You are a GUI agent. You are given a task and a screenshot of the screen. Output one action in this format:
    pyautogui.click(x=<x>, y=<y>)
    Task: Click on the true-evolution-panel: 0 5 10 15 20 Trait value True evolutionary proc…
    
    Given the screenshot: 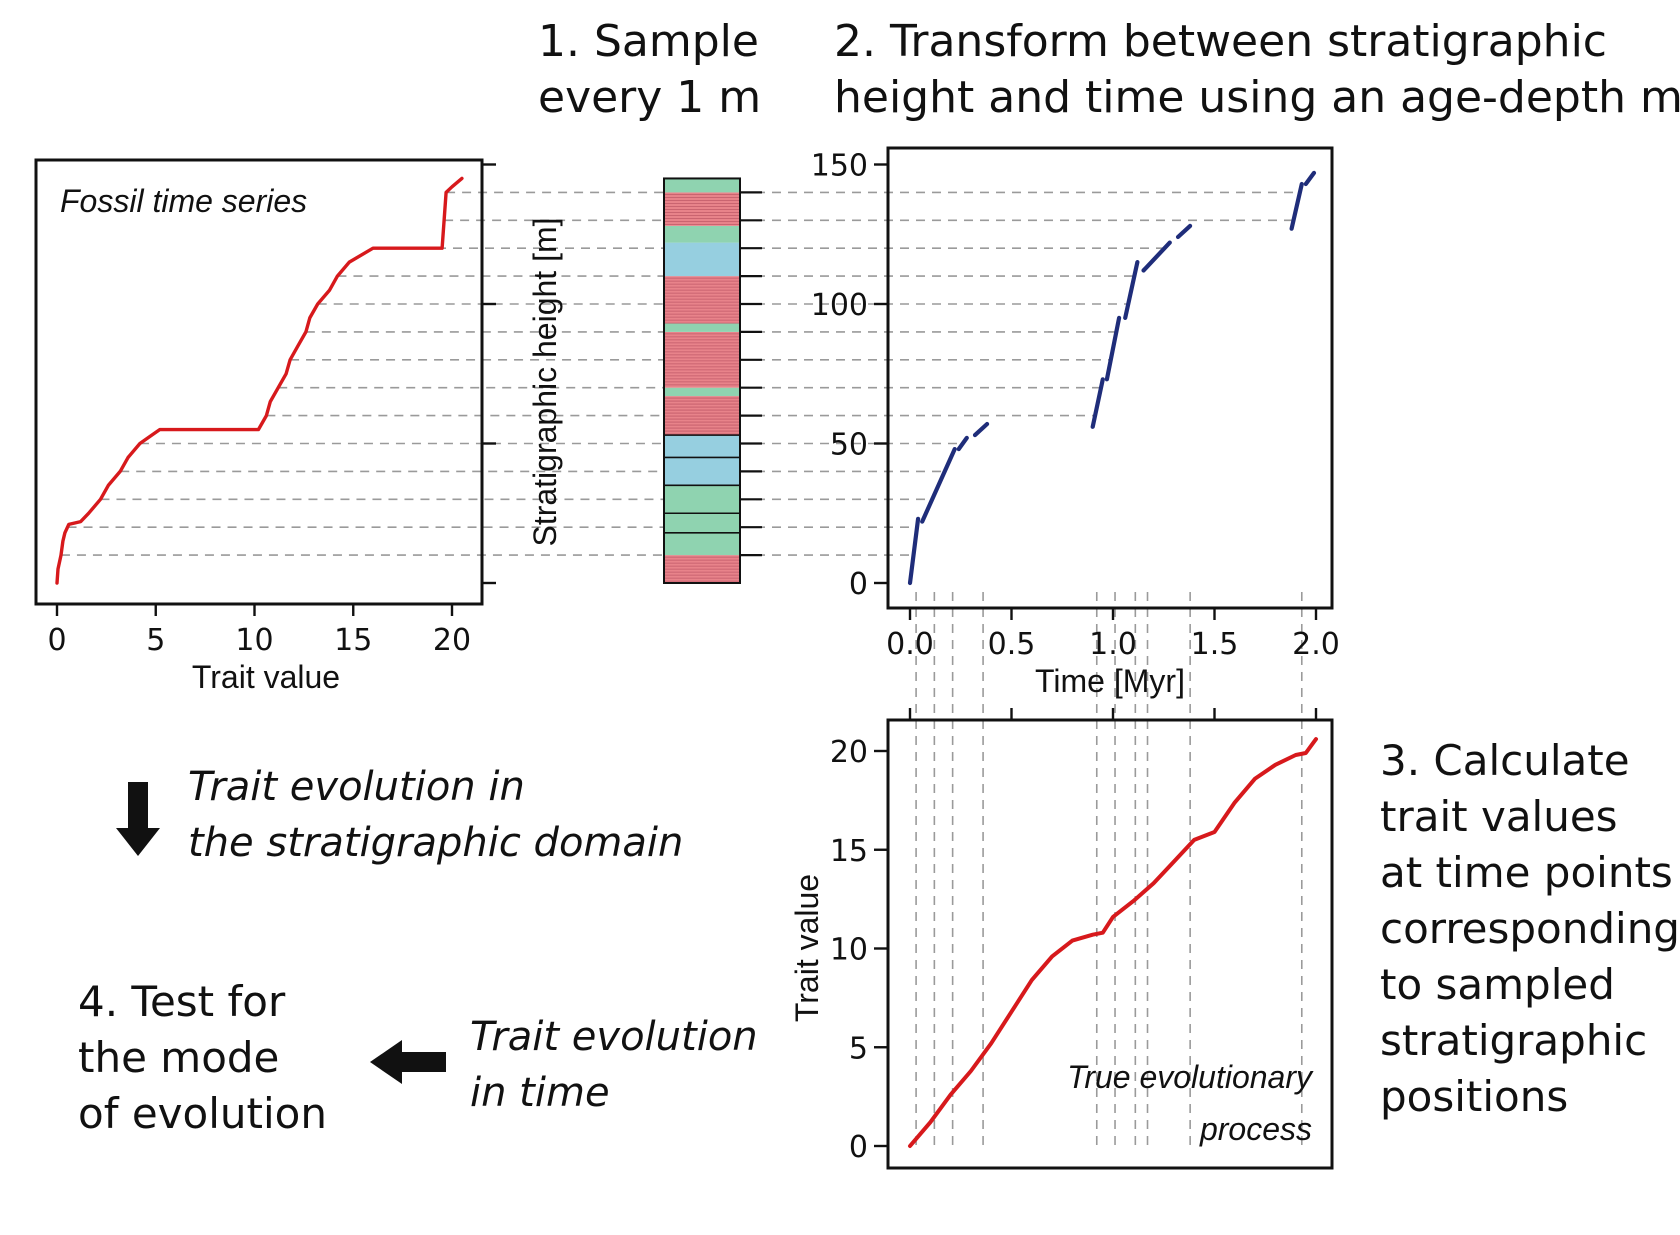 What is the action you would take?
    pyautogui.click(x=1061, y=939)
    